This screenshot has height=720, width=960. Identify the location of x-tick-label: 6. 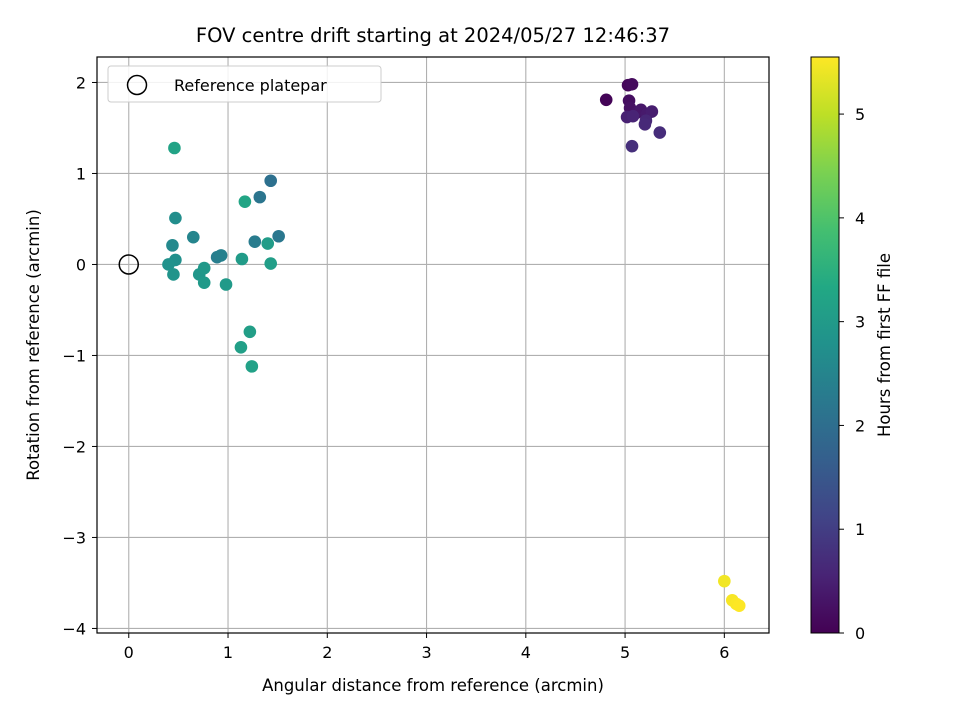
(724, 652).